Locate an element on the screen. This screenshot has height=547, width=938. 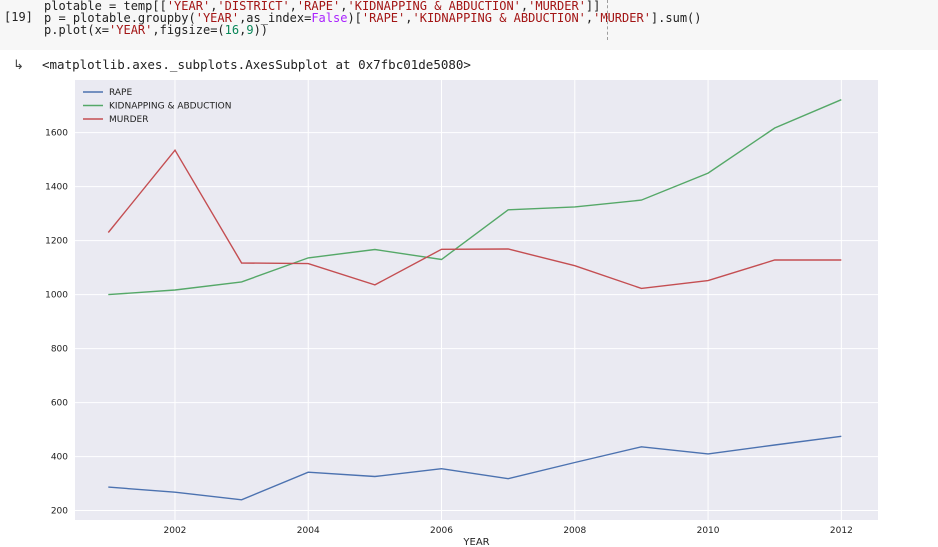
code-line: p.plot(x='YEAR',figsize=(16,9)) is located at coordinates (156, 30).